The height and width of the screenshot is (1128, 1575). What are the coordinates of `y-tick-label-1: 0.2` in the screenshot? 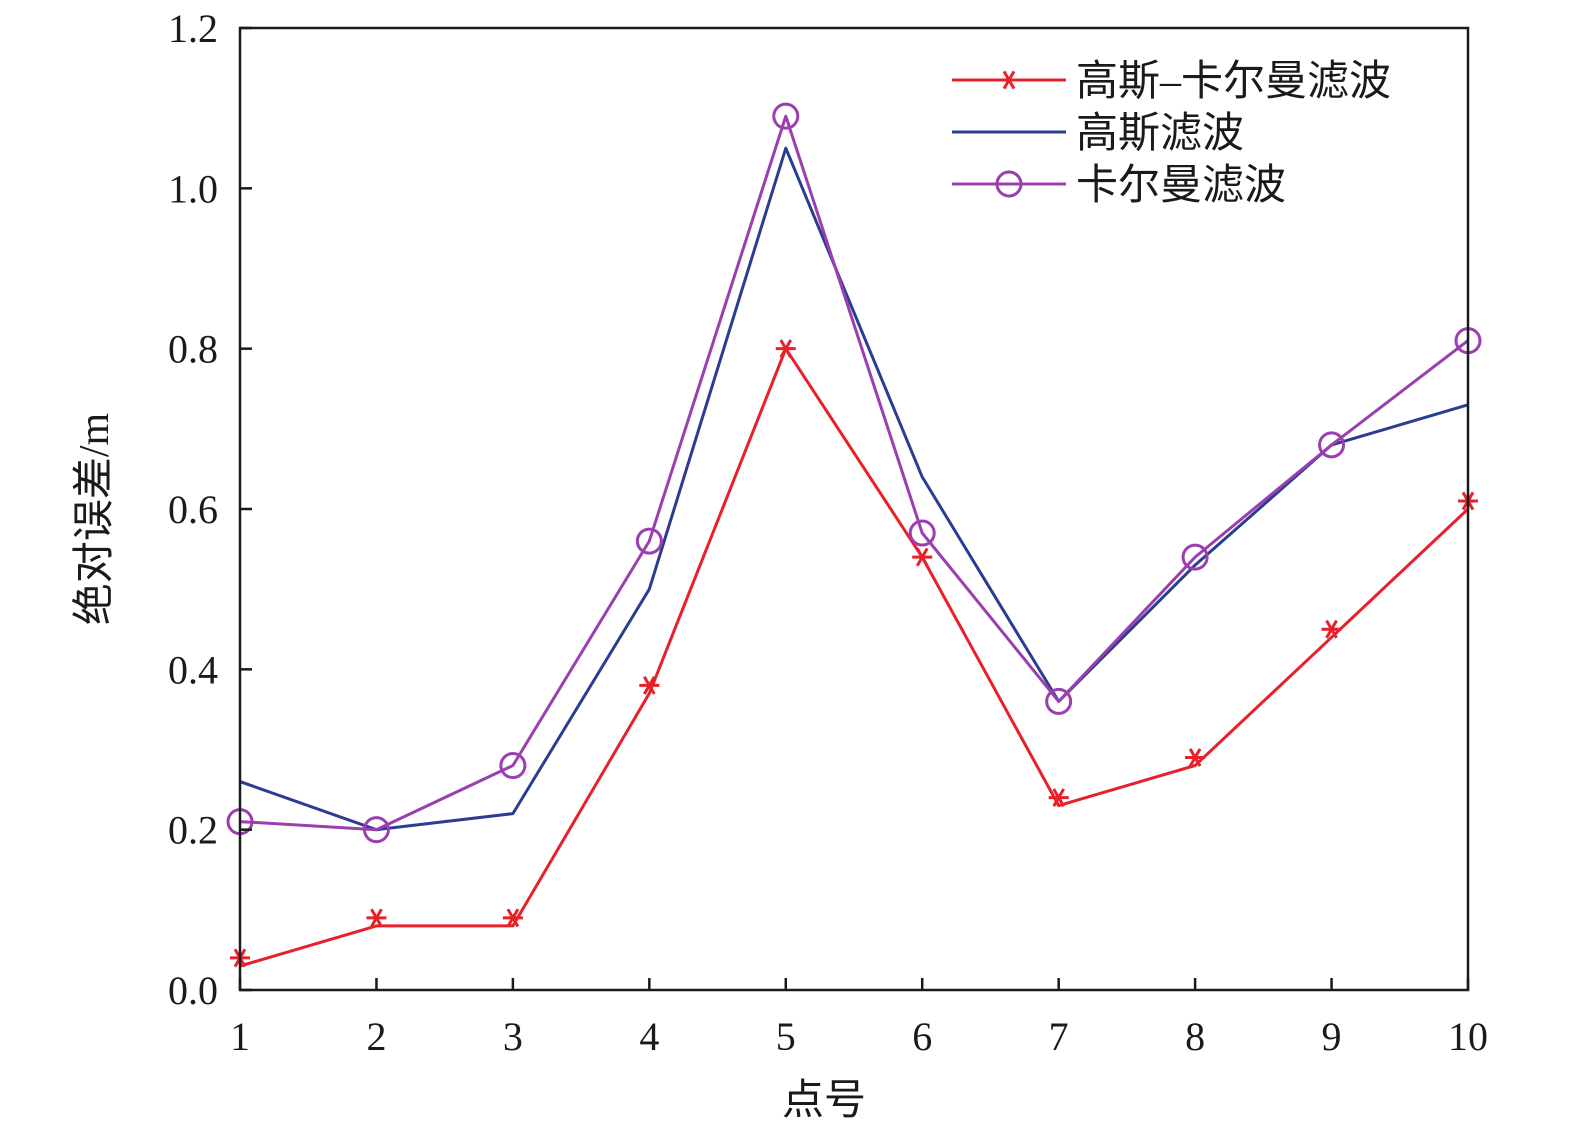 It's located at (193, 830).